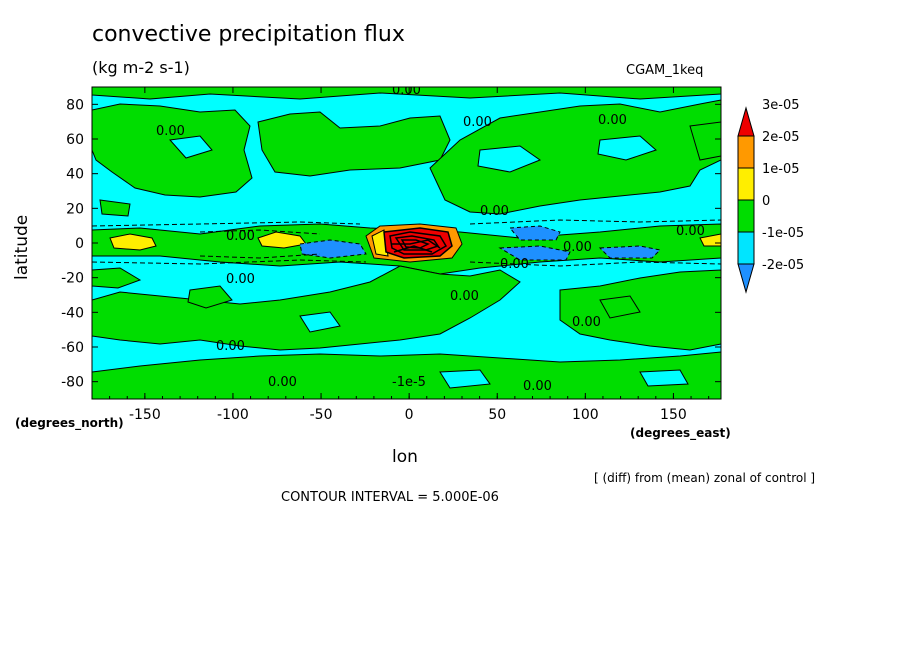 This screenshot has width=904, height=654. Describe the element at coordinates (781, 137) in the screenshot. I see `colorbar-label: 2e-05` at that location.